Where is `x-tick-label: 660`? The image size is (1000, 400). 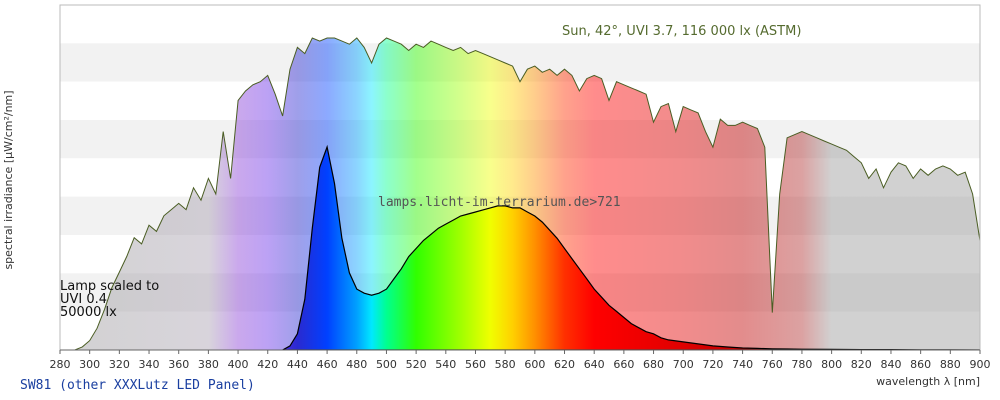
x-tick-label: 660 is located at coordinates (623, 364).